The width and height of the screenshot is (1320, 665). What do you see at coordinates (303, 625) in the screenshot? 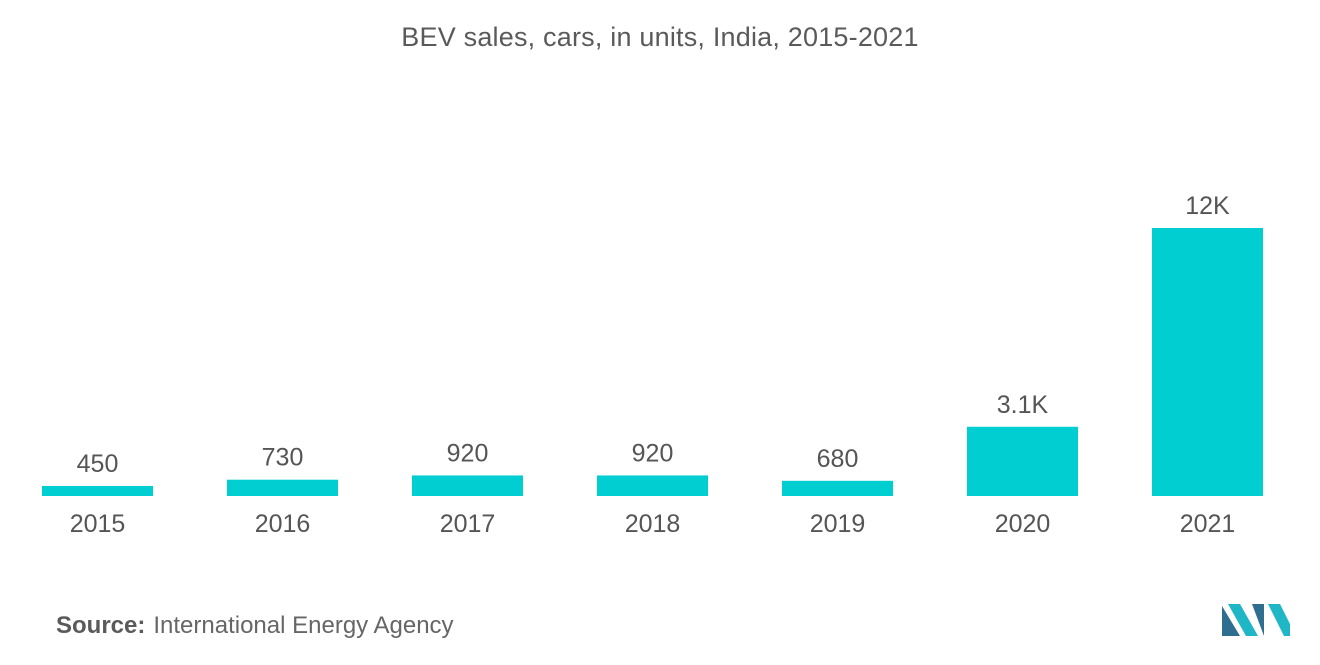
I see `source-value: International Energy Agency` at bounding box center [303, 625].